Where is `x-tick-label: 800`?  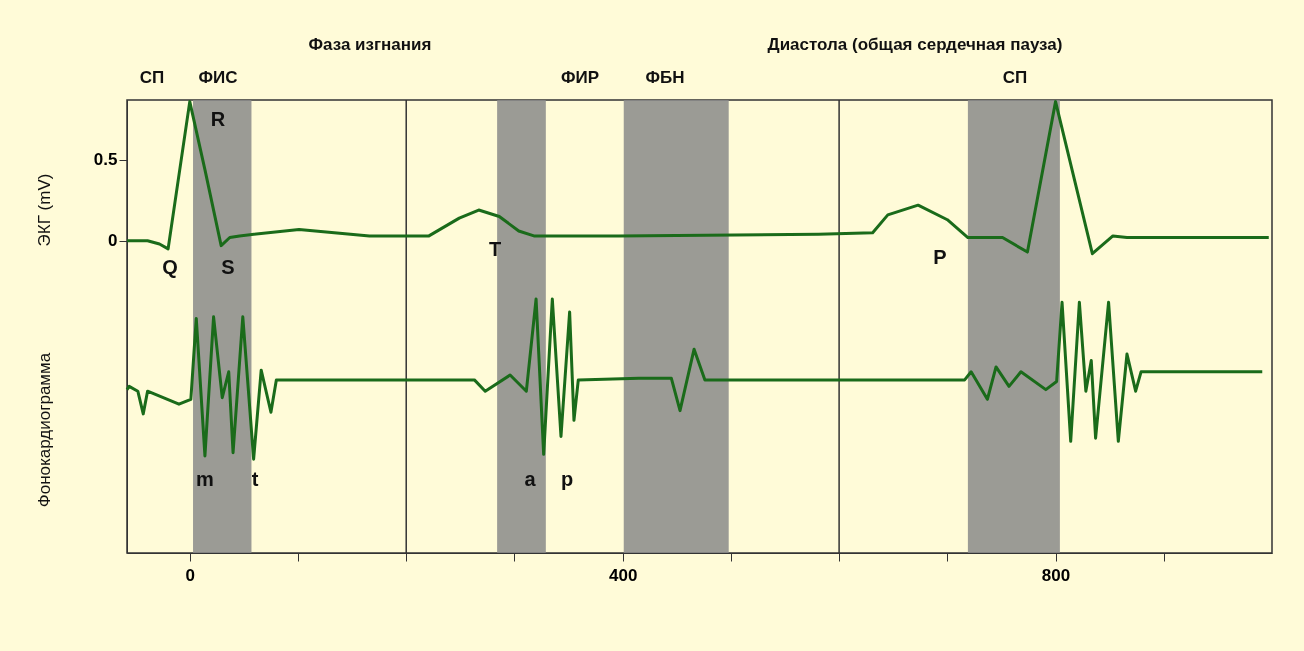
x-tick-label: 800 is located at coordinates (1056, 575).